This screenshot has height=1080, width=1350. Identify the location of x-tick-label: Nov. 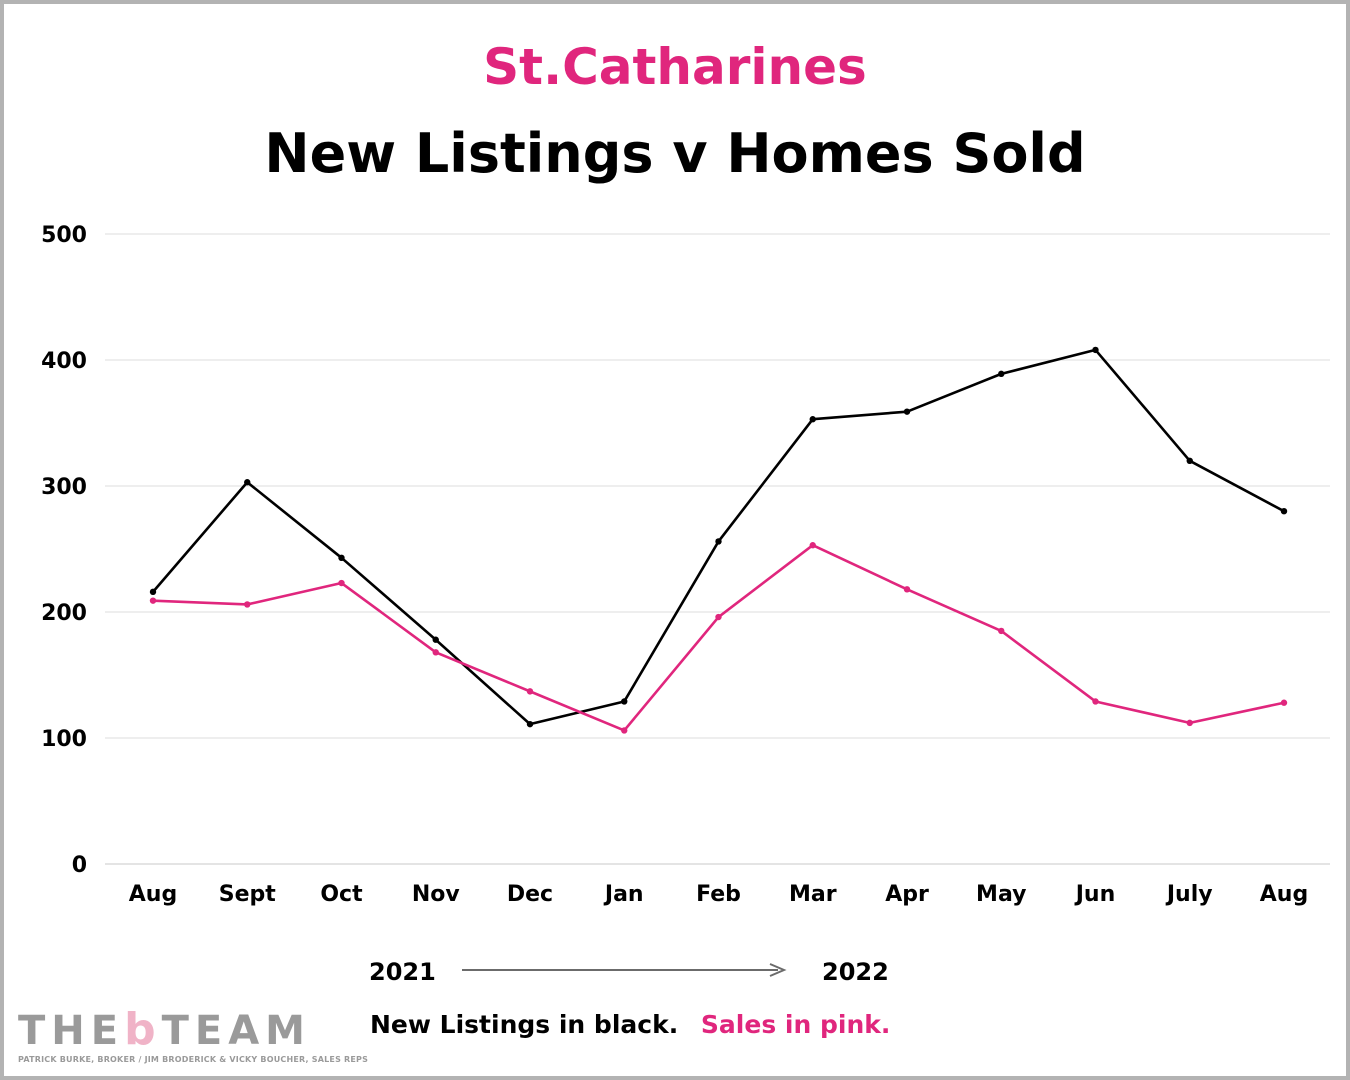
(436, 894).